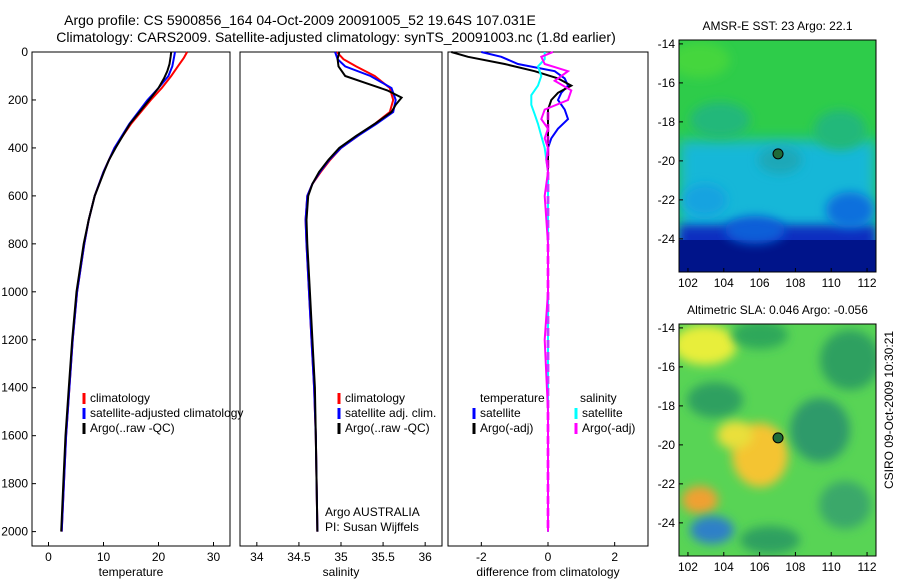 The width and height of the screenshot is (900, 580). What do you see at coordinates (14, 388) in the screenshot?
I see `temperature-ytick-label: 1400` at bounding box center [14, 388].